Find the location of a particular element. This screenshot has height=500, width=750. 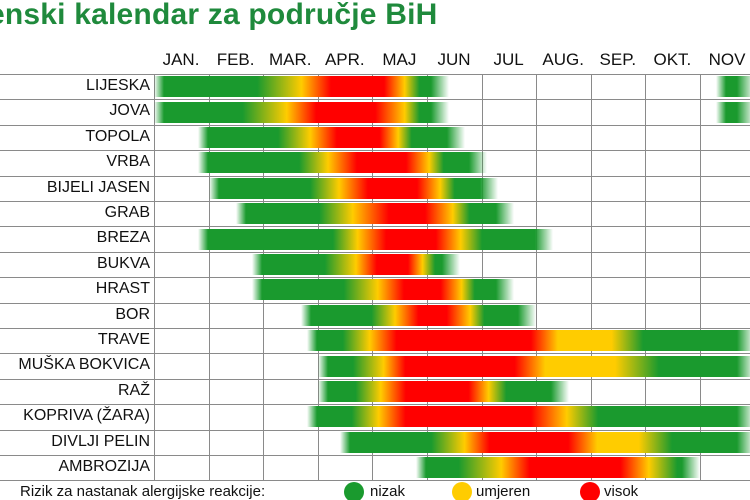

plant-label: DIVLJI PELIN is located at coordinates (100, 441).